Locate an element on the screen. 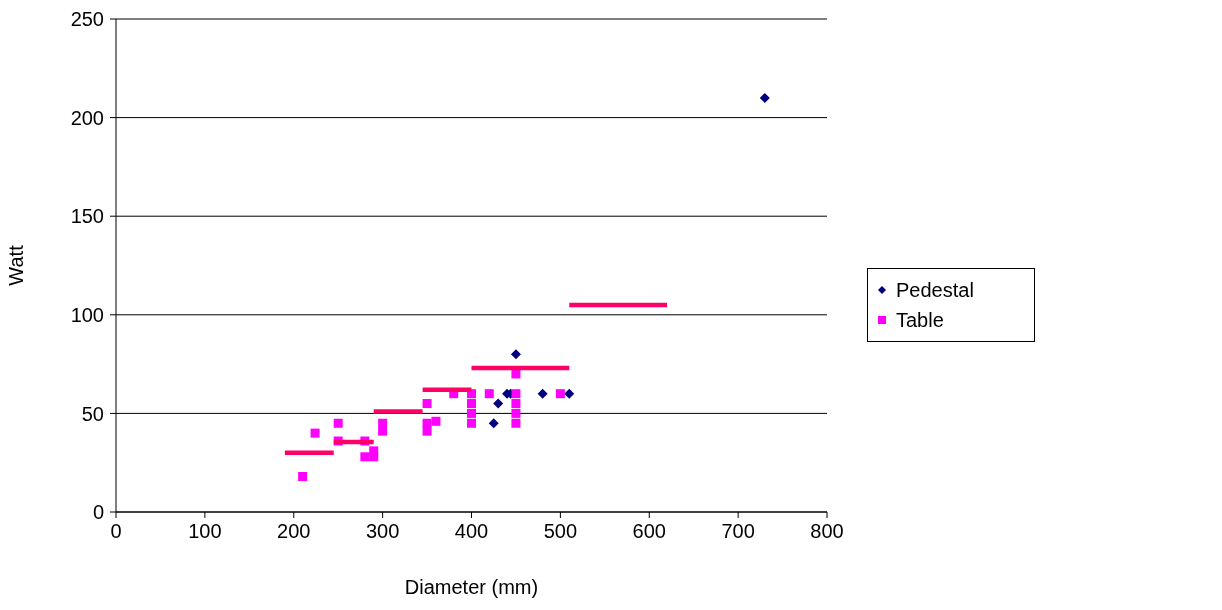 This screenshot has height=610, width=1222. y-tick-label: 0 is located at coordinates (98, 512).